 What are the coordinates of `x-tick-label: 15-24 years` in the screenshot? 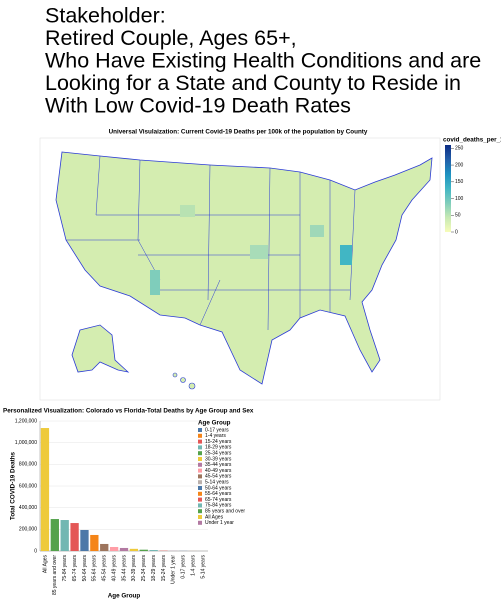 It's located at (164, 568).